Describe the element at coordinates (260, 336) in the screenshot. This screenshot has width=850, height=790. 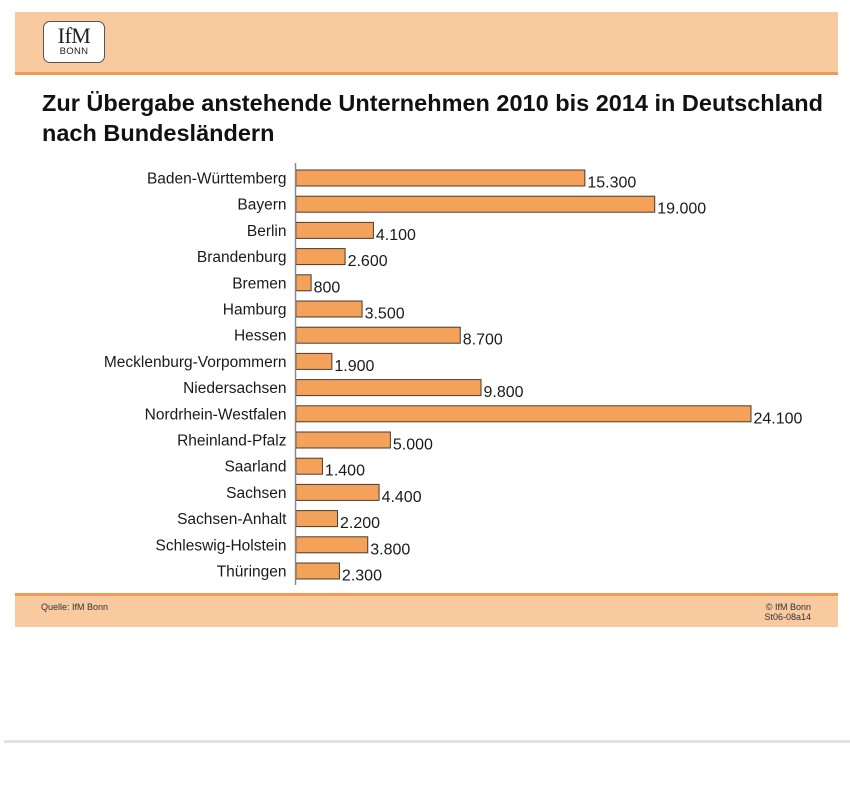
I see `category-label: Hessen` at that location.